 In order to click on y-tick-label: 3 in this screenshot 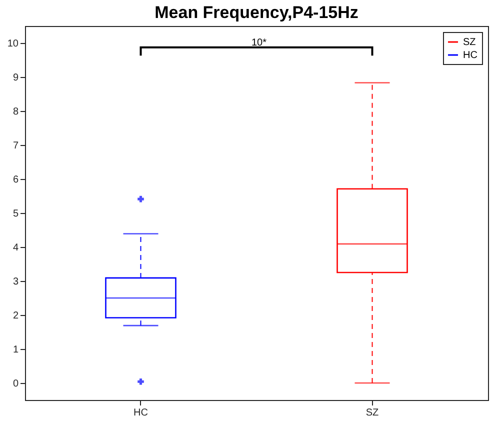, I will do `click(15, 282)`.